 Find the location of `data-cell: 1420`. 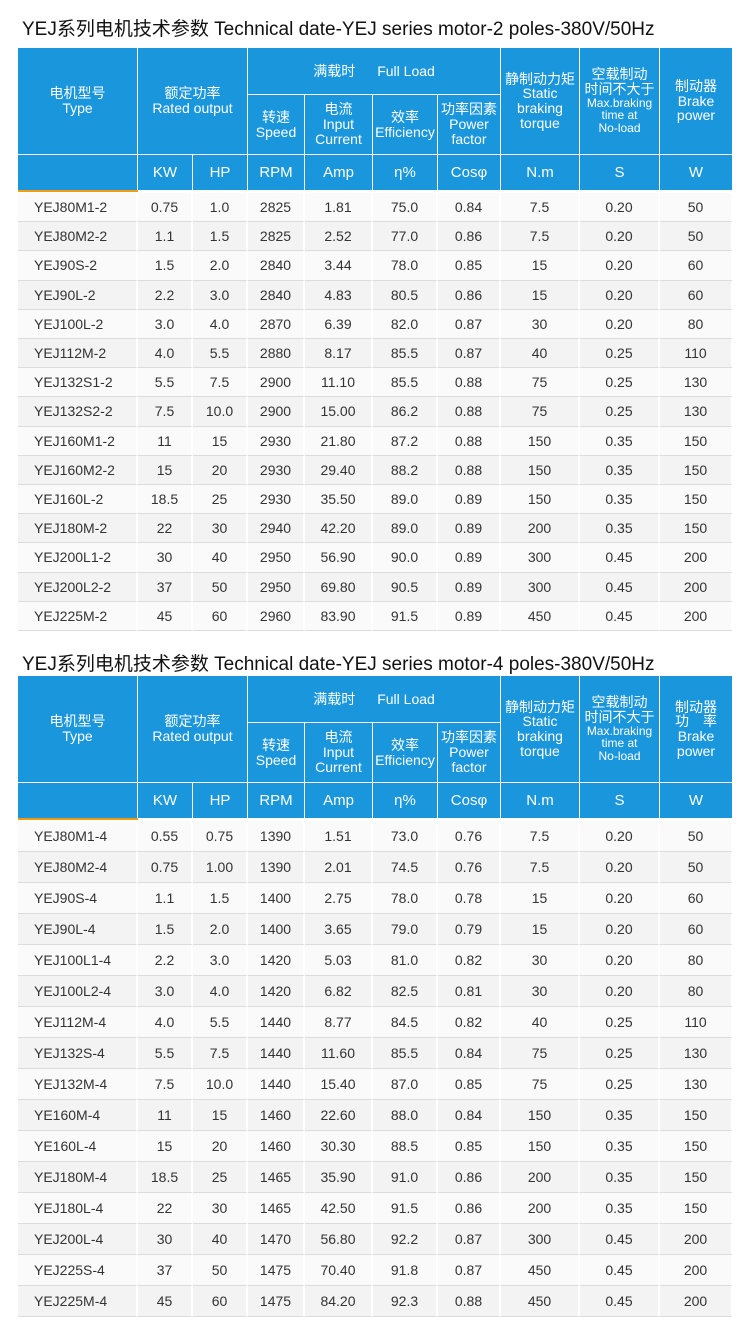

data-cell: 1420 is located at coordinates (276, 960).